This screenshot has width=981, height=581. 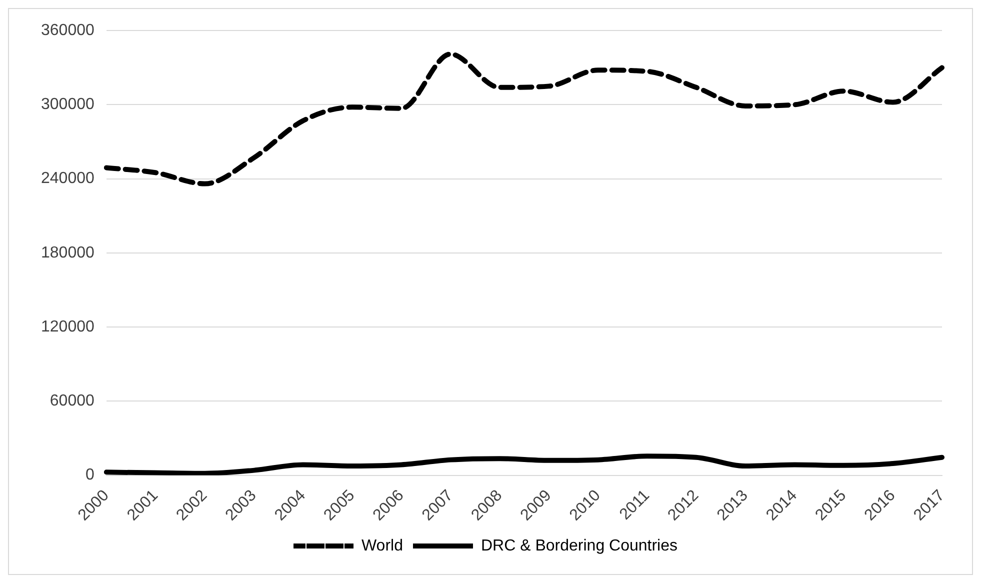 What do you see at coordinates (67, 327) in the screenshot?
I see `y-tick-label: 120000` at bounding box center [67, 327].